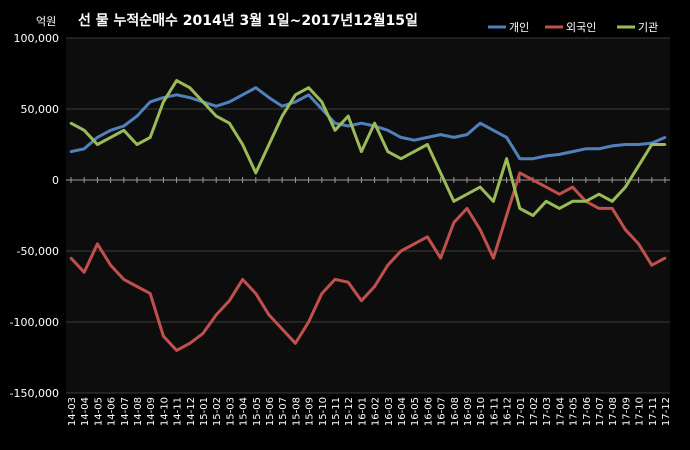  I want to click on x-tick-label: 16-02, so click(376, 411).